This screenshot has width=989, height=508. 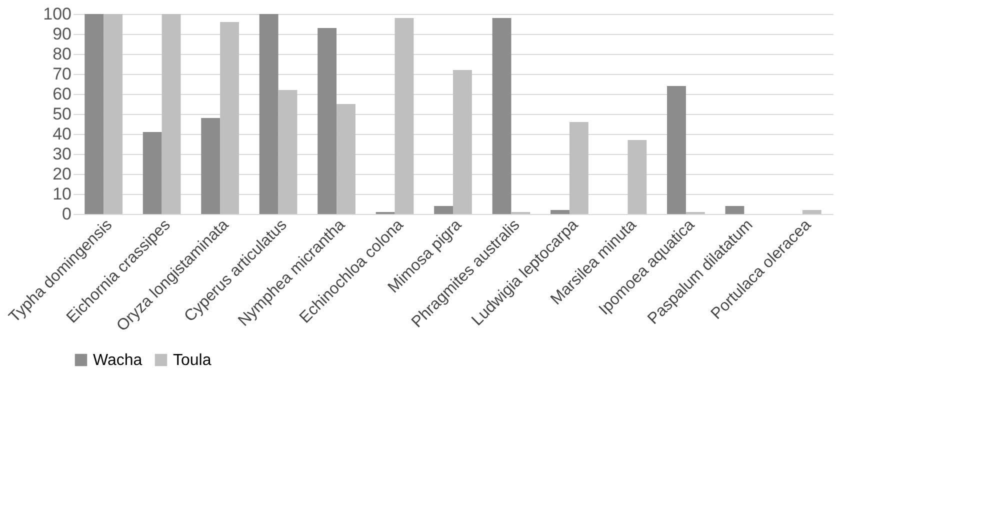 I want to click on y-tick-label: 40, so click(x=62, y=134).